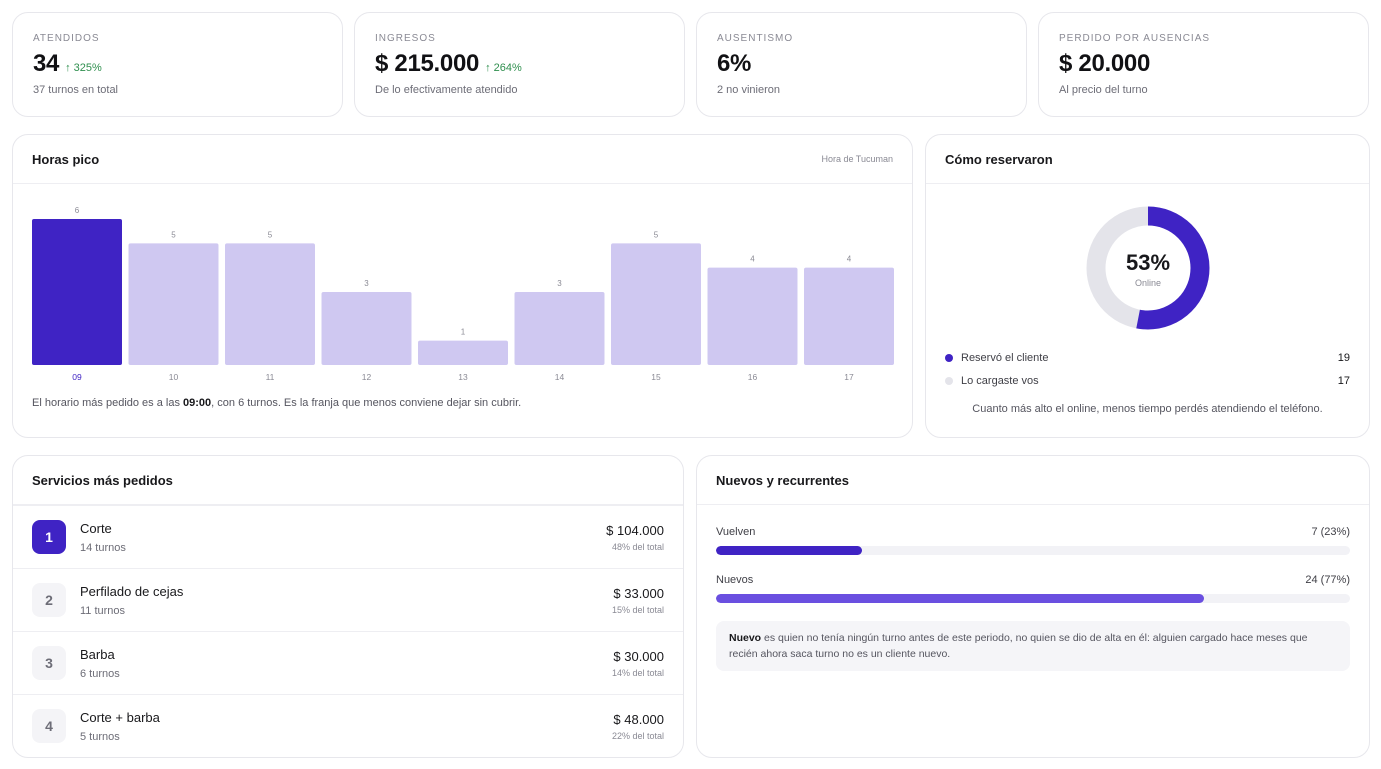 This screenshot has height=769, width=1381. I want to click on progress-label: Nuevos, so click(735, 580).